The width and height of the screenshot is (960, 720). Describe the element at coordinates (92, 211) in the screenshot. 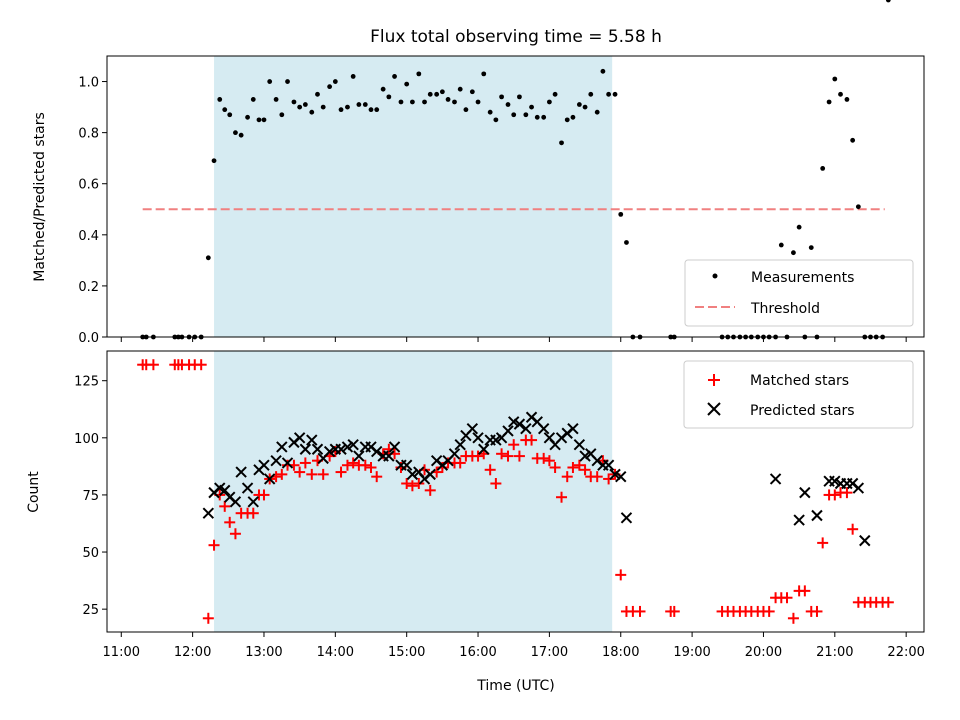

I see `top-y-ticks: 0.0 0.2 0.4 0.6 0.8 1.0` at that location.